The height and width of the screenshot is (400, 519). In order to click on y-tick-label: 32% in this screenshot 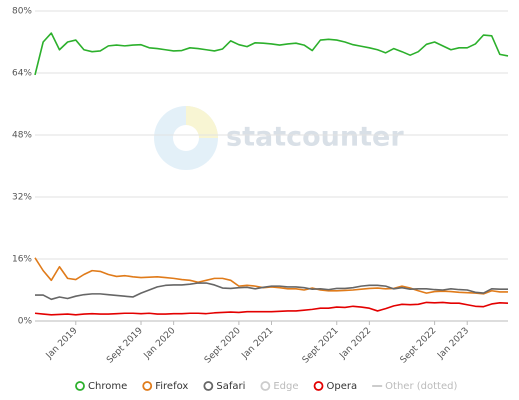, I will do `click(22, 198)`.